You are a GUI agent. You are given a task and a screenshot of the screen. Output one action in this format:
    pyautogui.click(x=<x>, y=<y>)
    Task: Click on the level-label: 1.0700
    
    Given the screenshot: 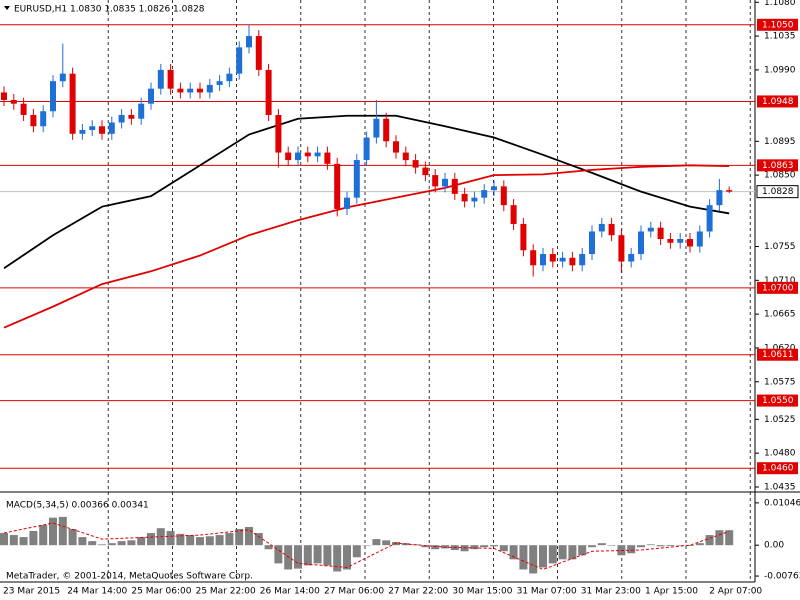 What is the action you would take?
    pyautogui.click(x=778, y=288)
    